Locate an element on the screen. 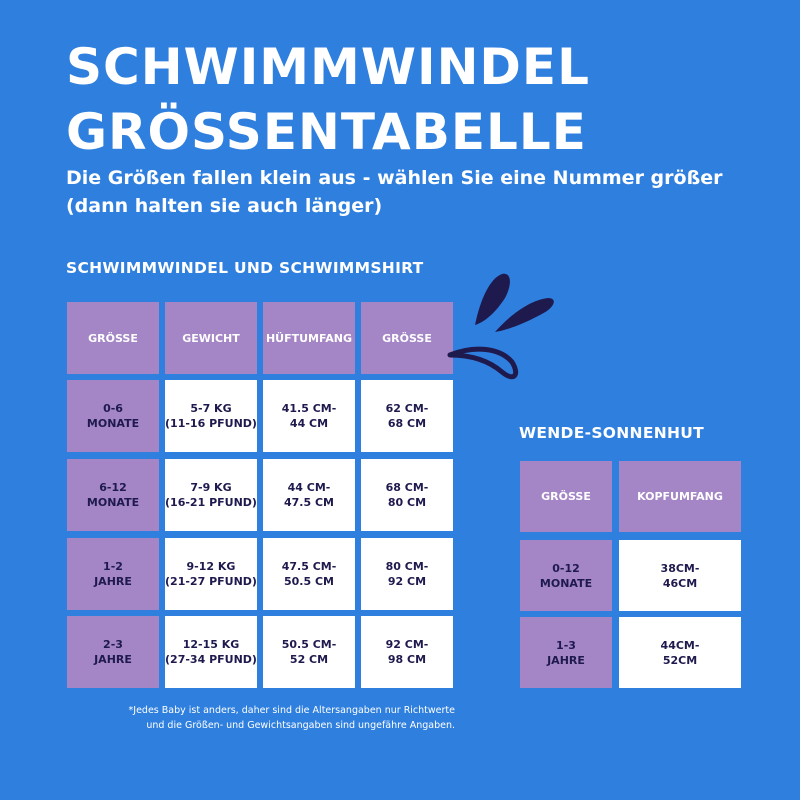 This screenshot has width=800, height=800. table-cell: 80 CM- 92 CM is located at coordinates (407, 574).